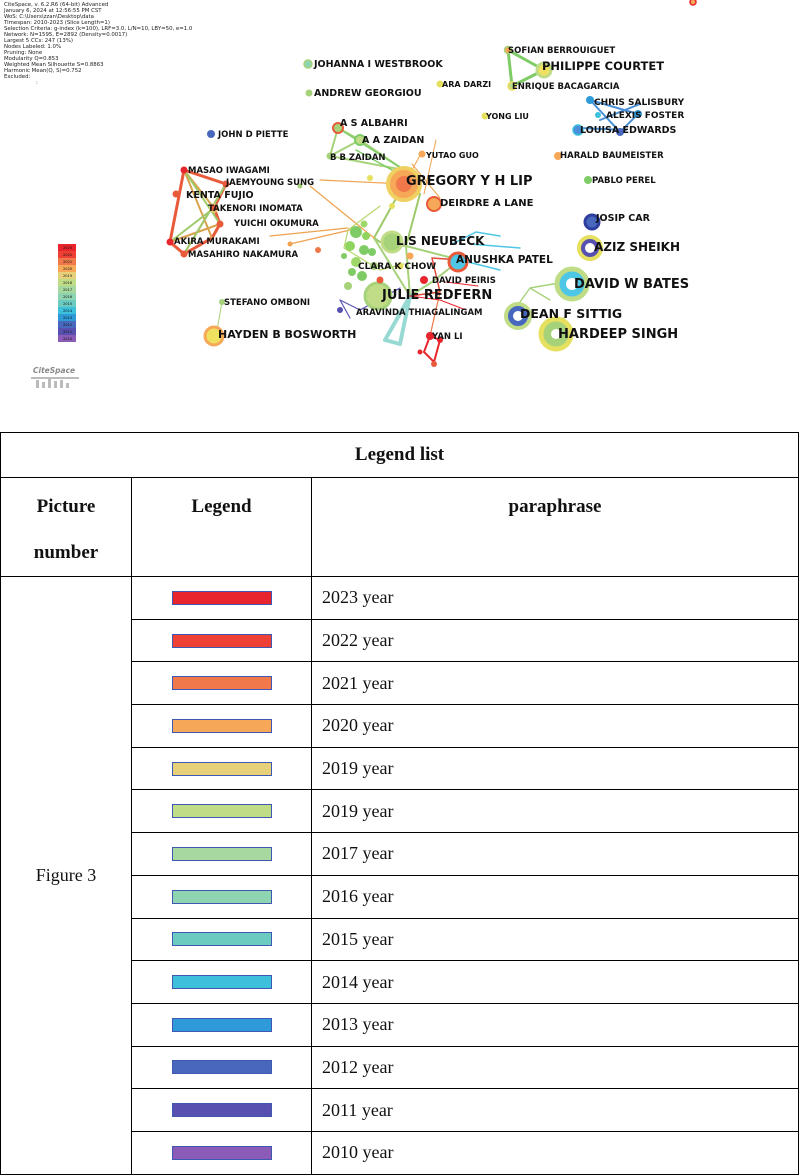 The width and height of the screenshot is (800, 1175). Describe the element at coordinates (561, 51) in the screenshot. I see `author-label: SOFIAN BERROUIGUET` at that location.